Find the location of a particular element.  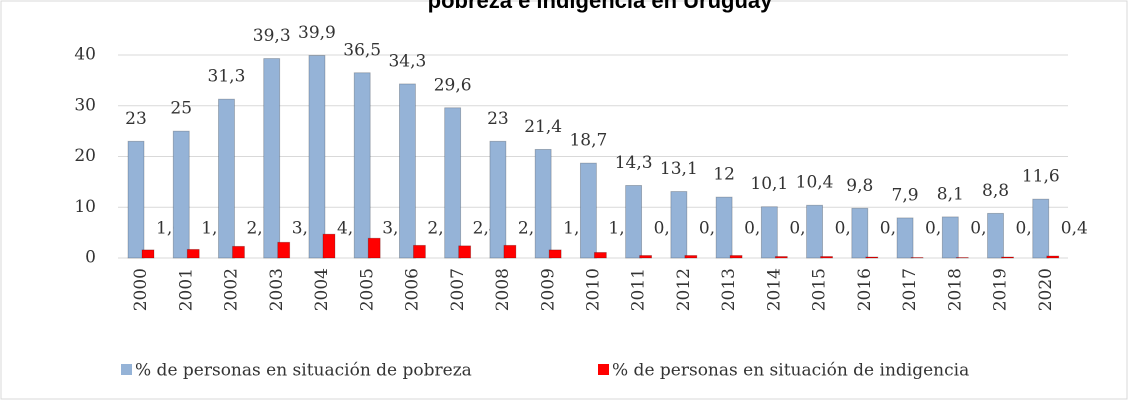

x-tick-label: 2019 is located at coordinates (1001, 289).